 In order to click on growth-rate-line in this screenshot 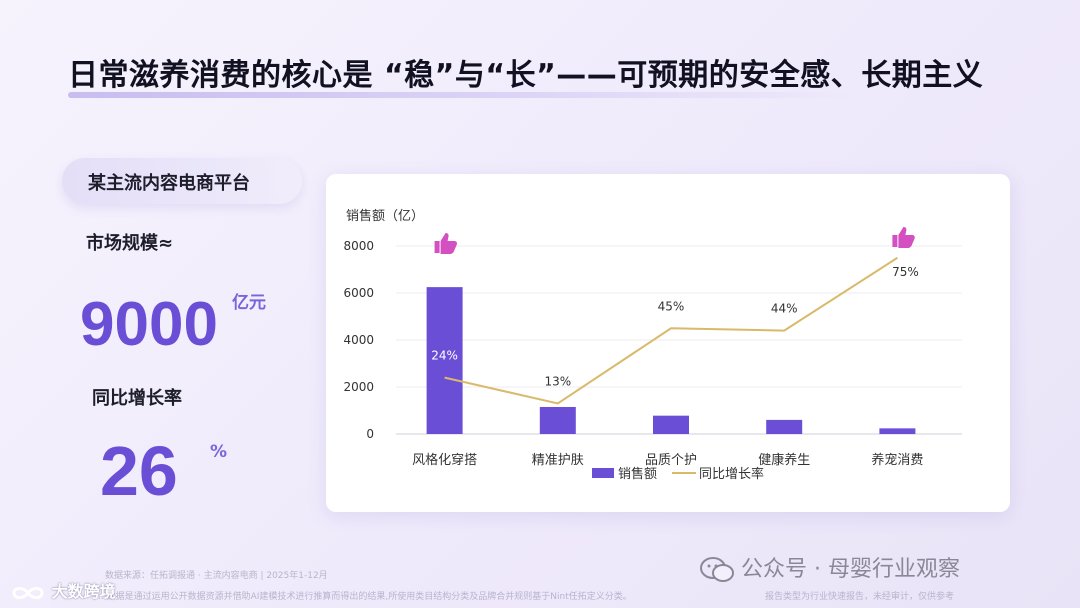, I will do `click(671, 330)`.